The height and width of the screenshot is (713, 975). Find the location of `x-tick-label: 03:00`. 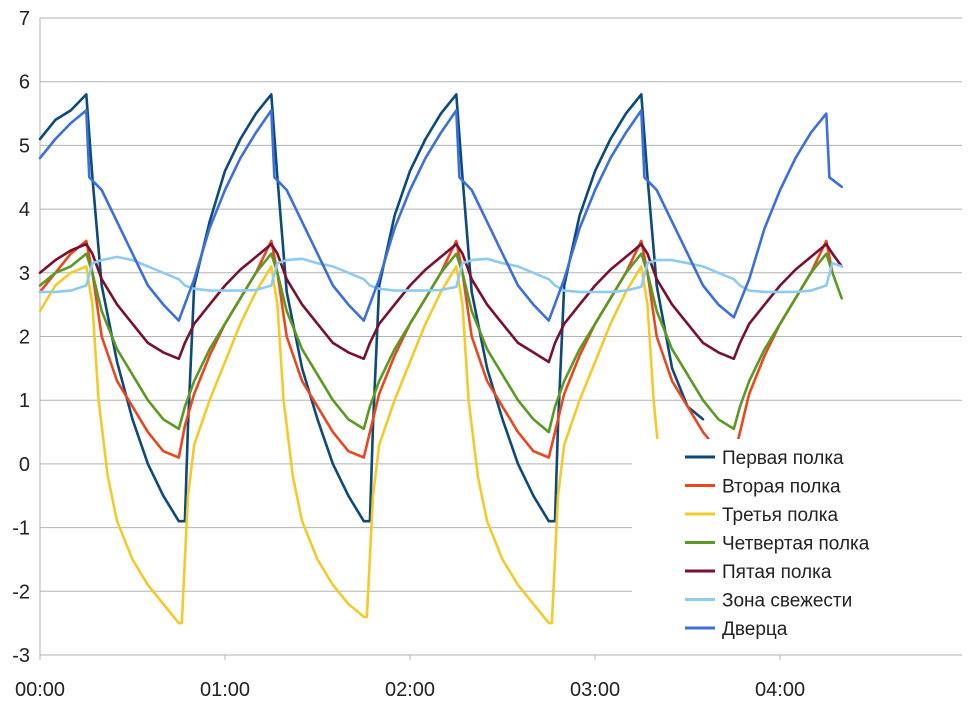

x-tick-label: 03:00 is located at coordinates (595, 690).